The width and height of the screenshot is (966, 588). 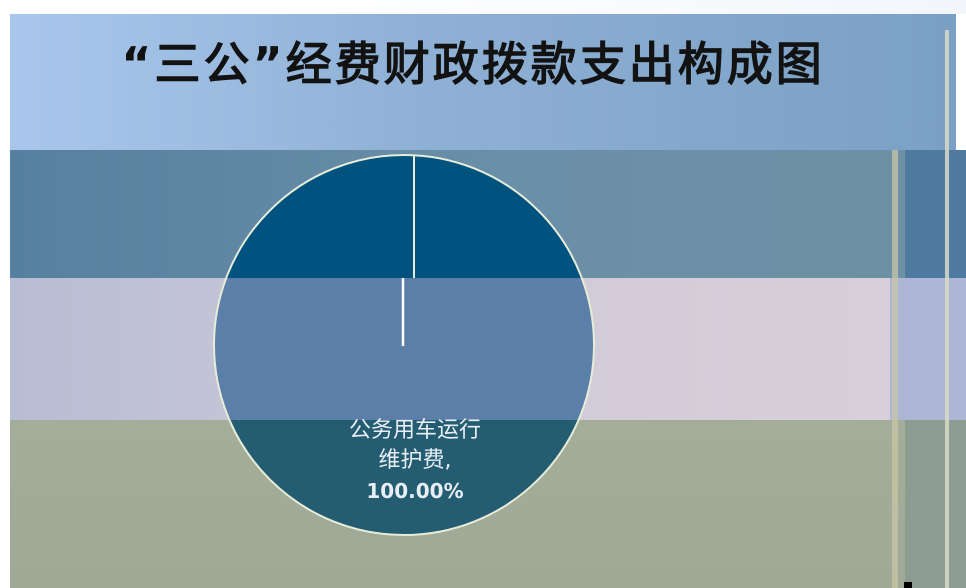 What do you see at coordinates (414, 430) in the screenshot?
I see `slice-label-name-line1: 公务用车运行` at bounding box center [414, 430].